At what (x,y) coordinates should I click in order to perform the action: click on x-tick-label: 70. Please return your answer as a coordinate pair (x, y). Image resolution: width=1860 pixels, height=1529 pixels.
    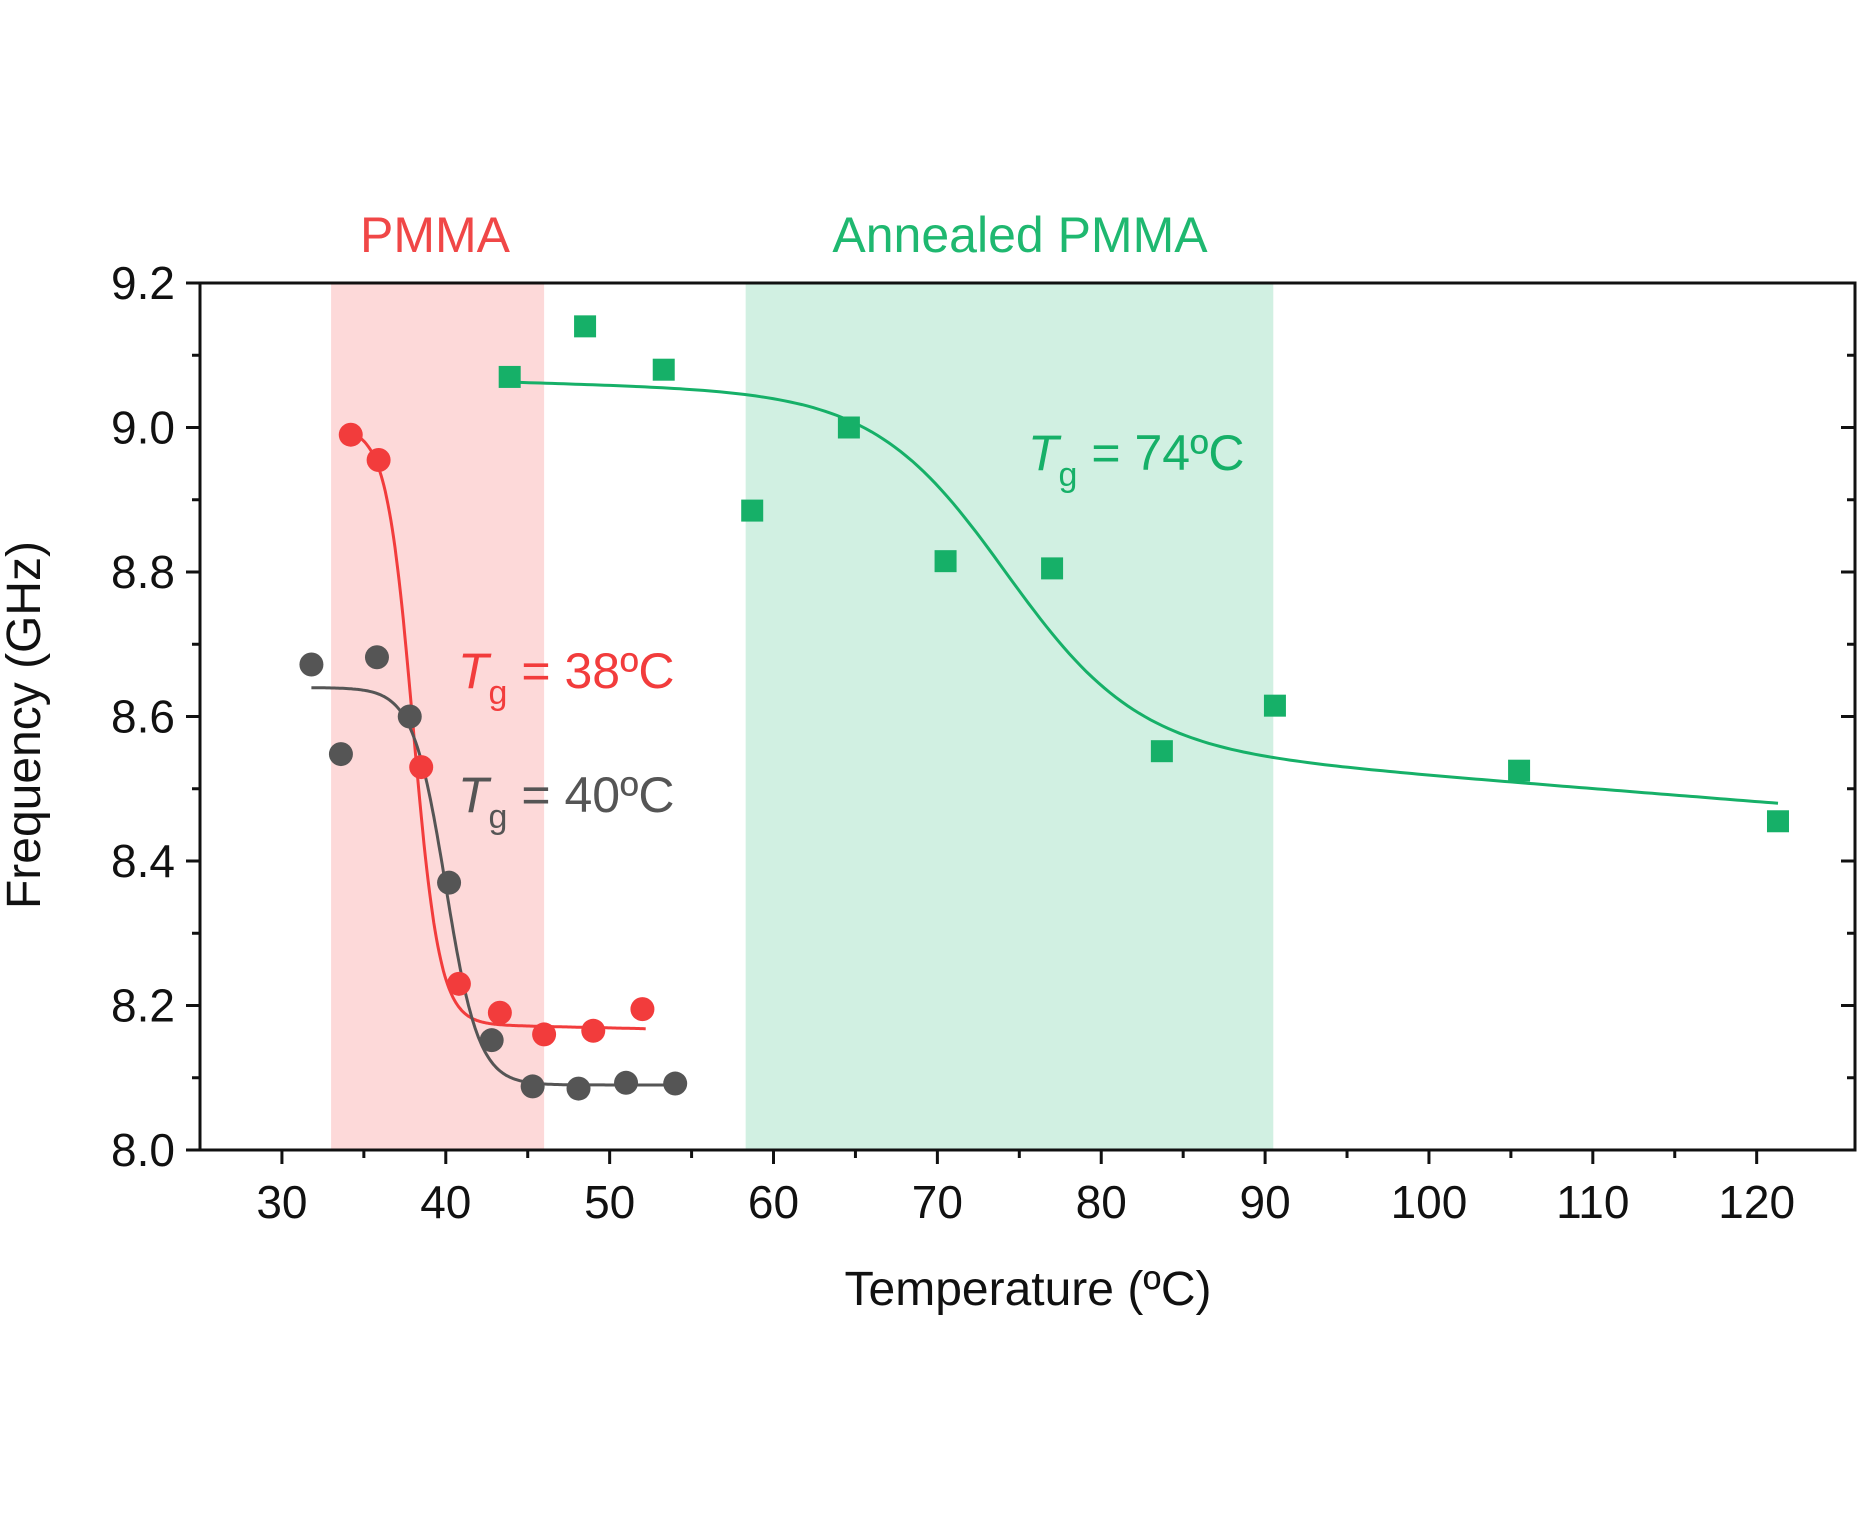
    Looking at the image, I should click on (937, 1202).